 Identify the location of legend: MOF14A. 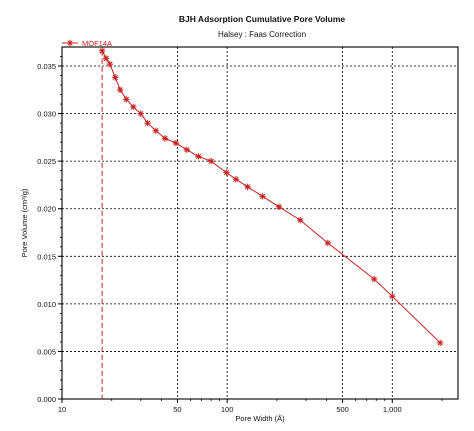
(87, 43).